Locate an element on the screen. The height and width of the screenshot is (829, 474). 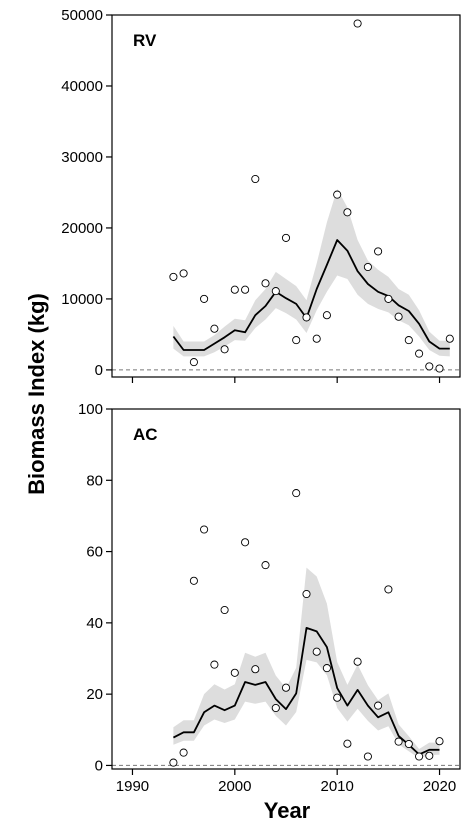
rv-trend-line is located at coordinates (311, 295).